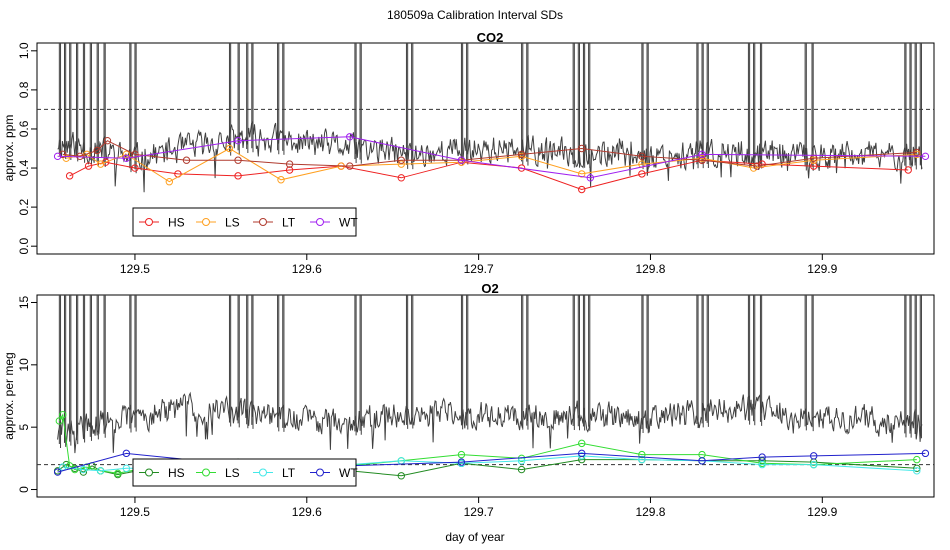 The width and height of the screenshot is (950, 550). Describe the element at coordinates (176, 223) in the screenshot. I see `co2-legend-label-hs: HS` at that location.